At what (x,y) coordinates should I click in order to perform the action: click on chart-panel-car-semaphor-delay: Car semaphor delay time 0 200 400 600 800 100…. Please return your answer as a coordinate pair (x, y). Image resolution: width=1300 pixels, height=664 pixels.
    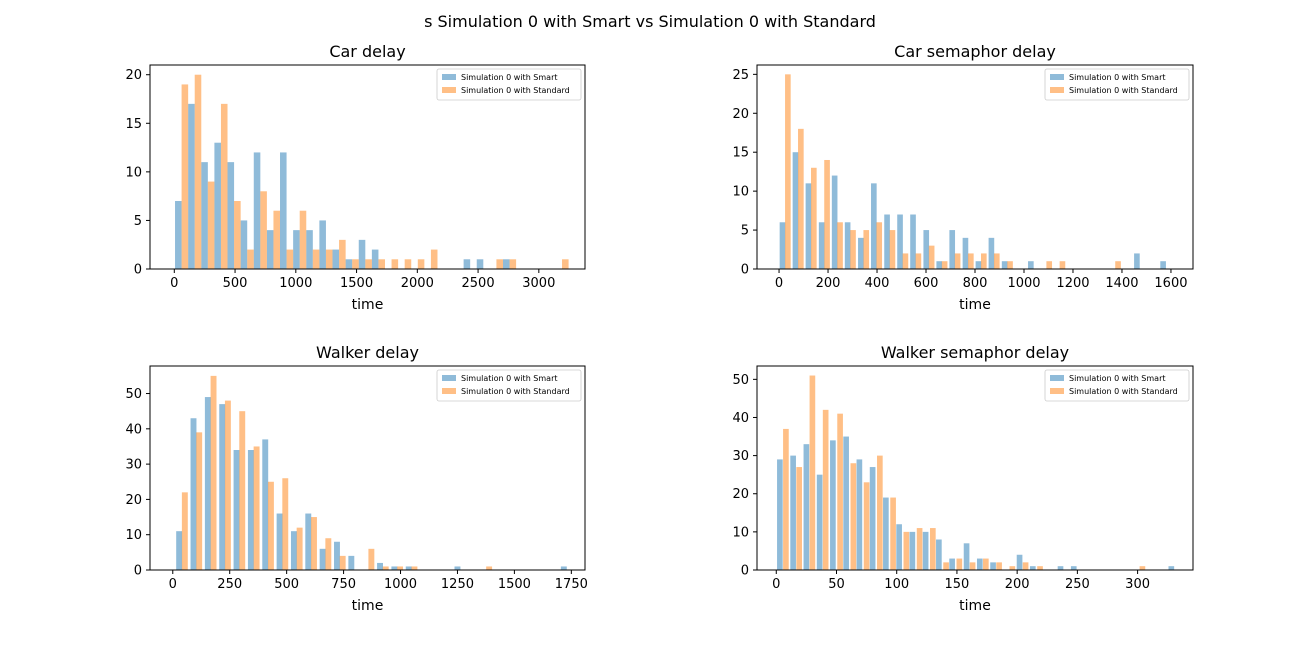
    Looking at the image, I should click on (963, 177).